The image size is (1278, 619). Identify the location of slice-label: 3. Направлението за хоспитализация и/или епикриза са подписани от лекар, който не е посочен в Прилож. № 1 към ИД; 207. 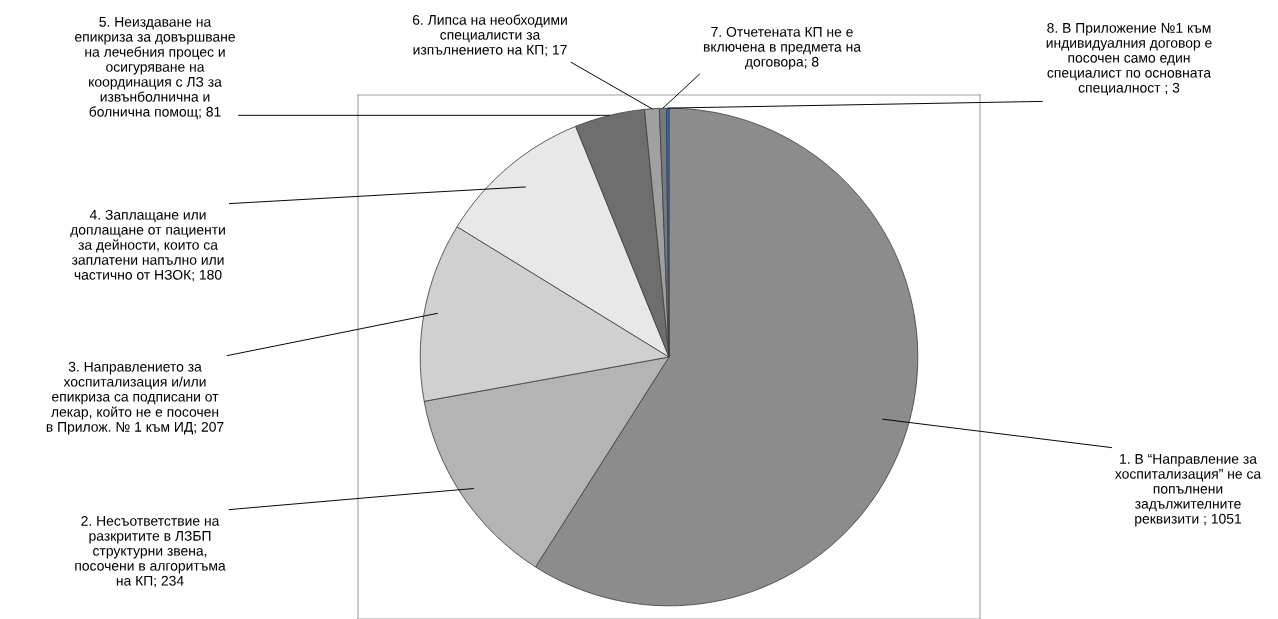
(135, 398).